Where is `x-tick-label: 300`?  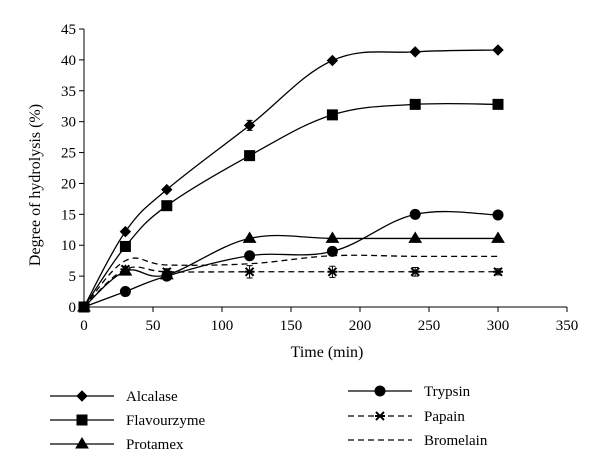
x-tick-label: 300 is located at coordinates (498, 326).